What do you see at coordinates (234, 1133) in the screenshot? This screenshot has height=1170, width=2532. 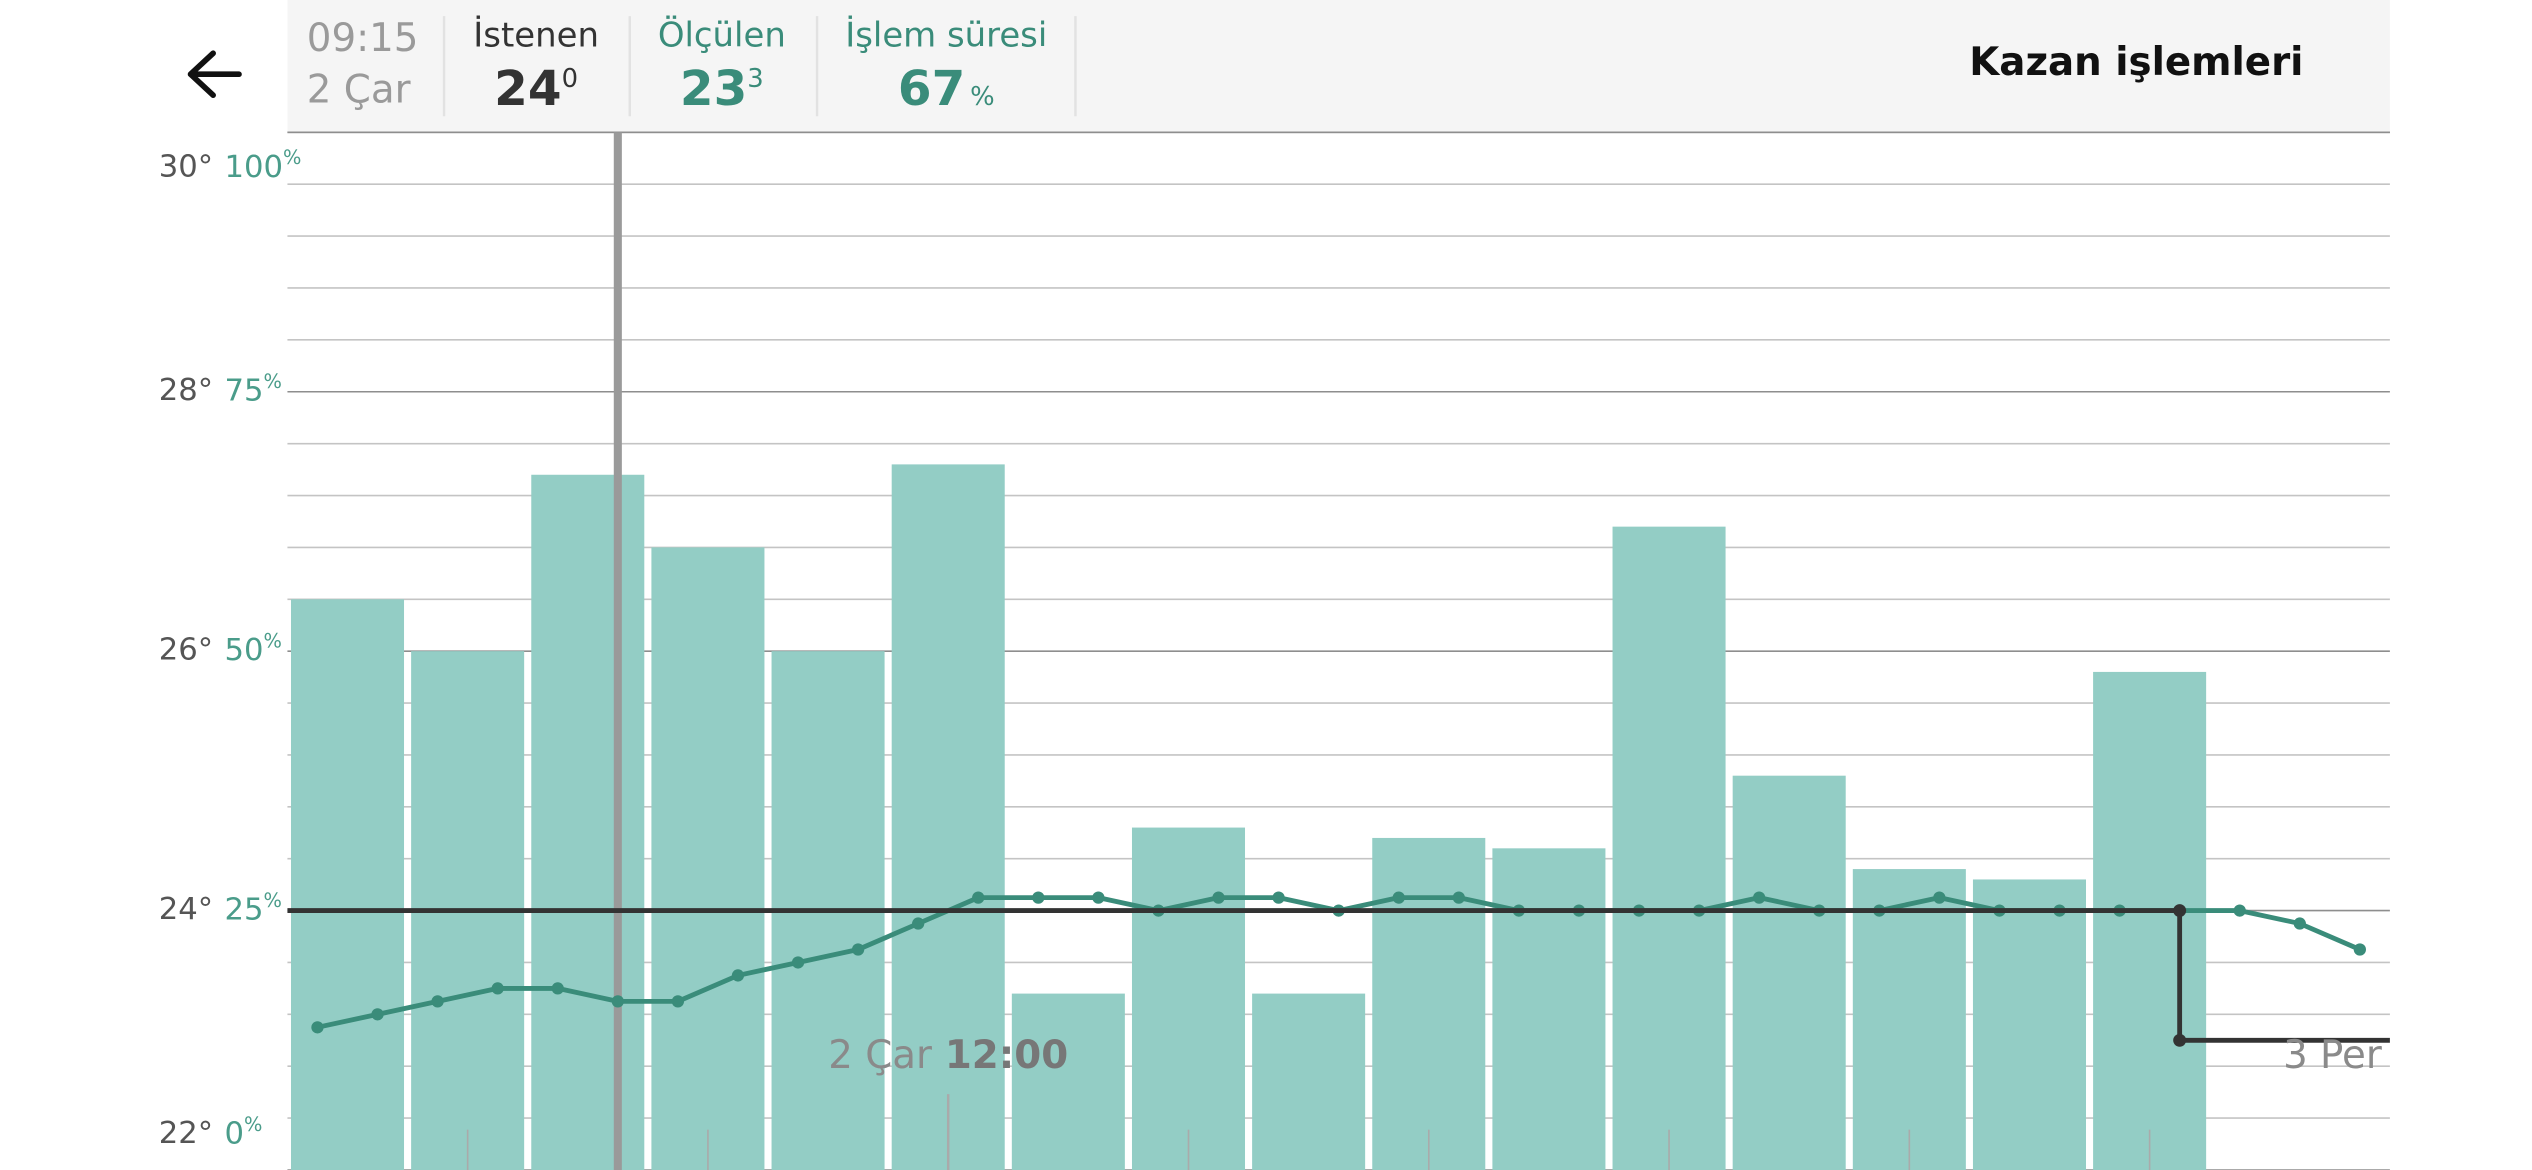 I see `y2-tick-number: 0` at bounding box center [234, 1133].